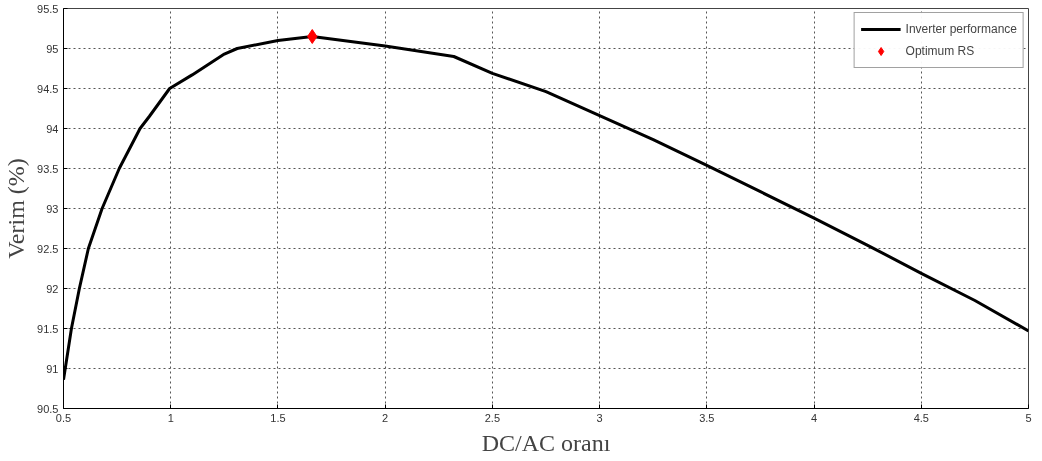 This screenshot has width=1042, height=461. Describe the element at coordinates (52, 208) in the screenshot. I see `y-tick-label: 93` at that location.